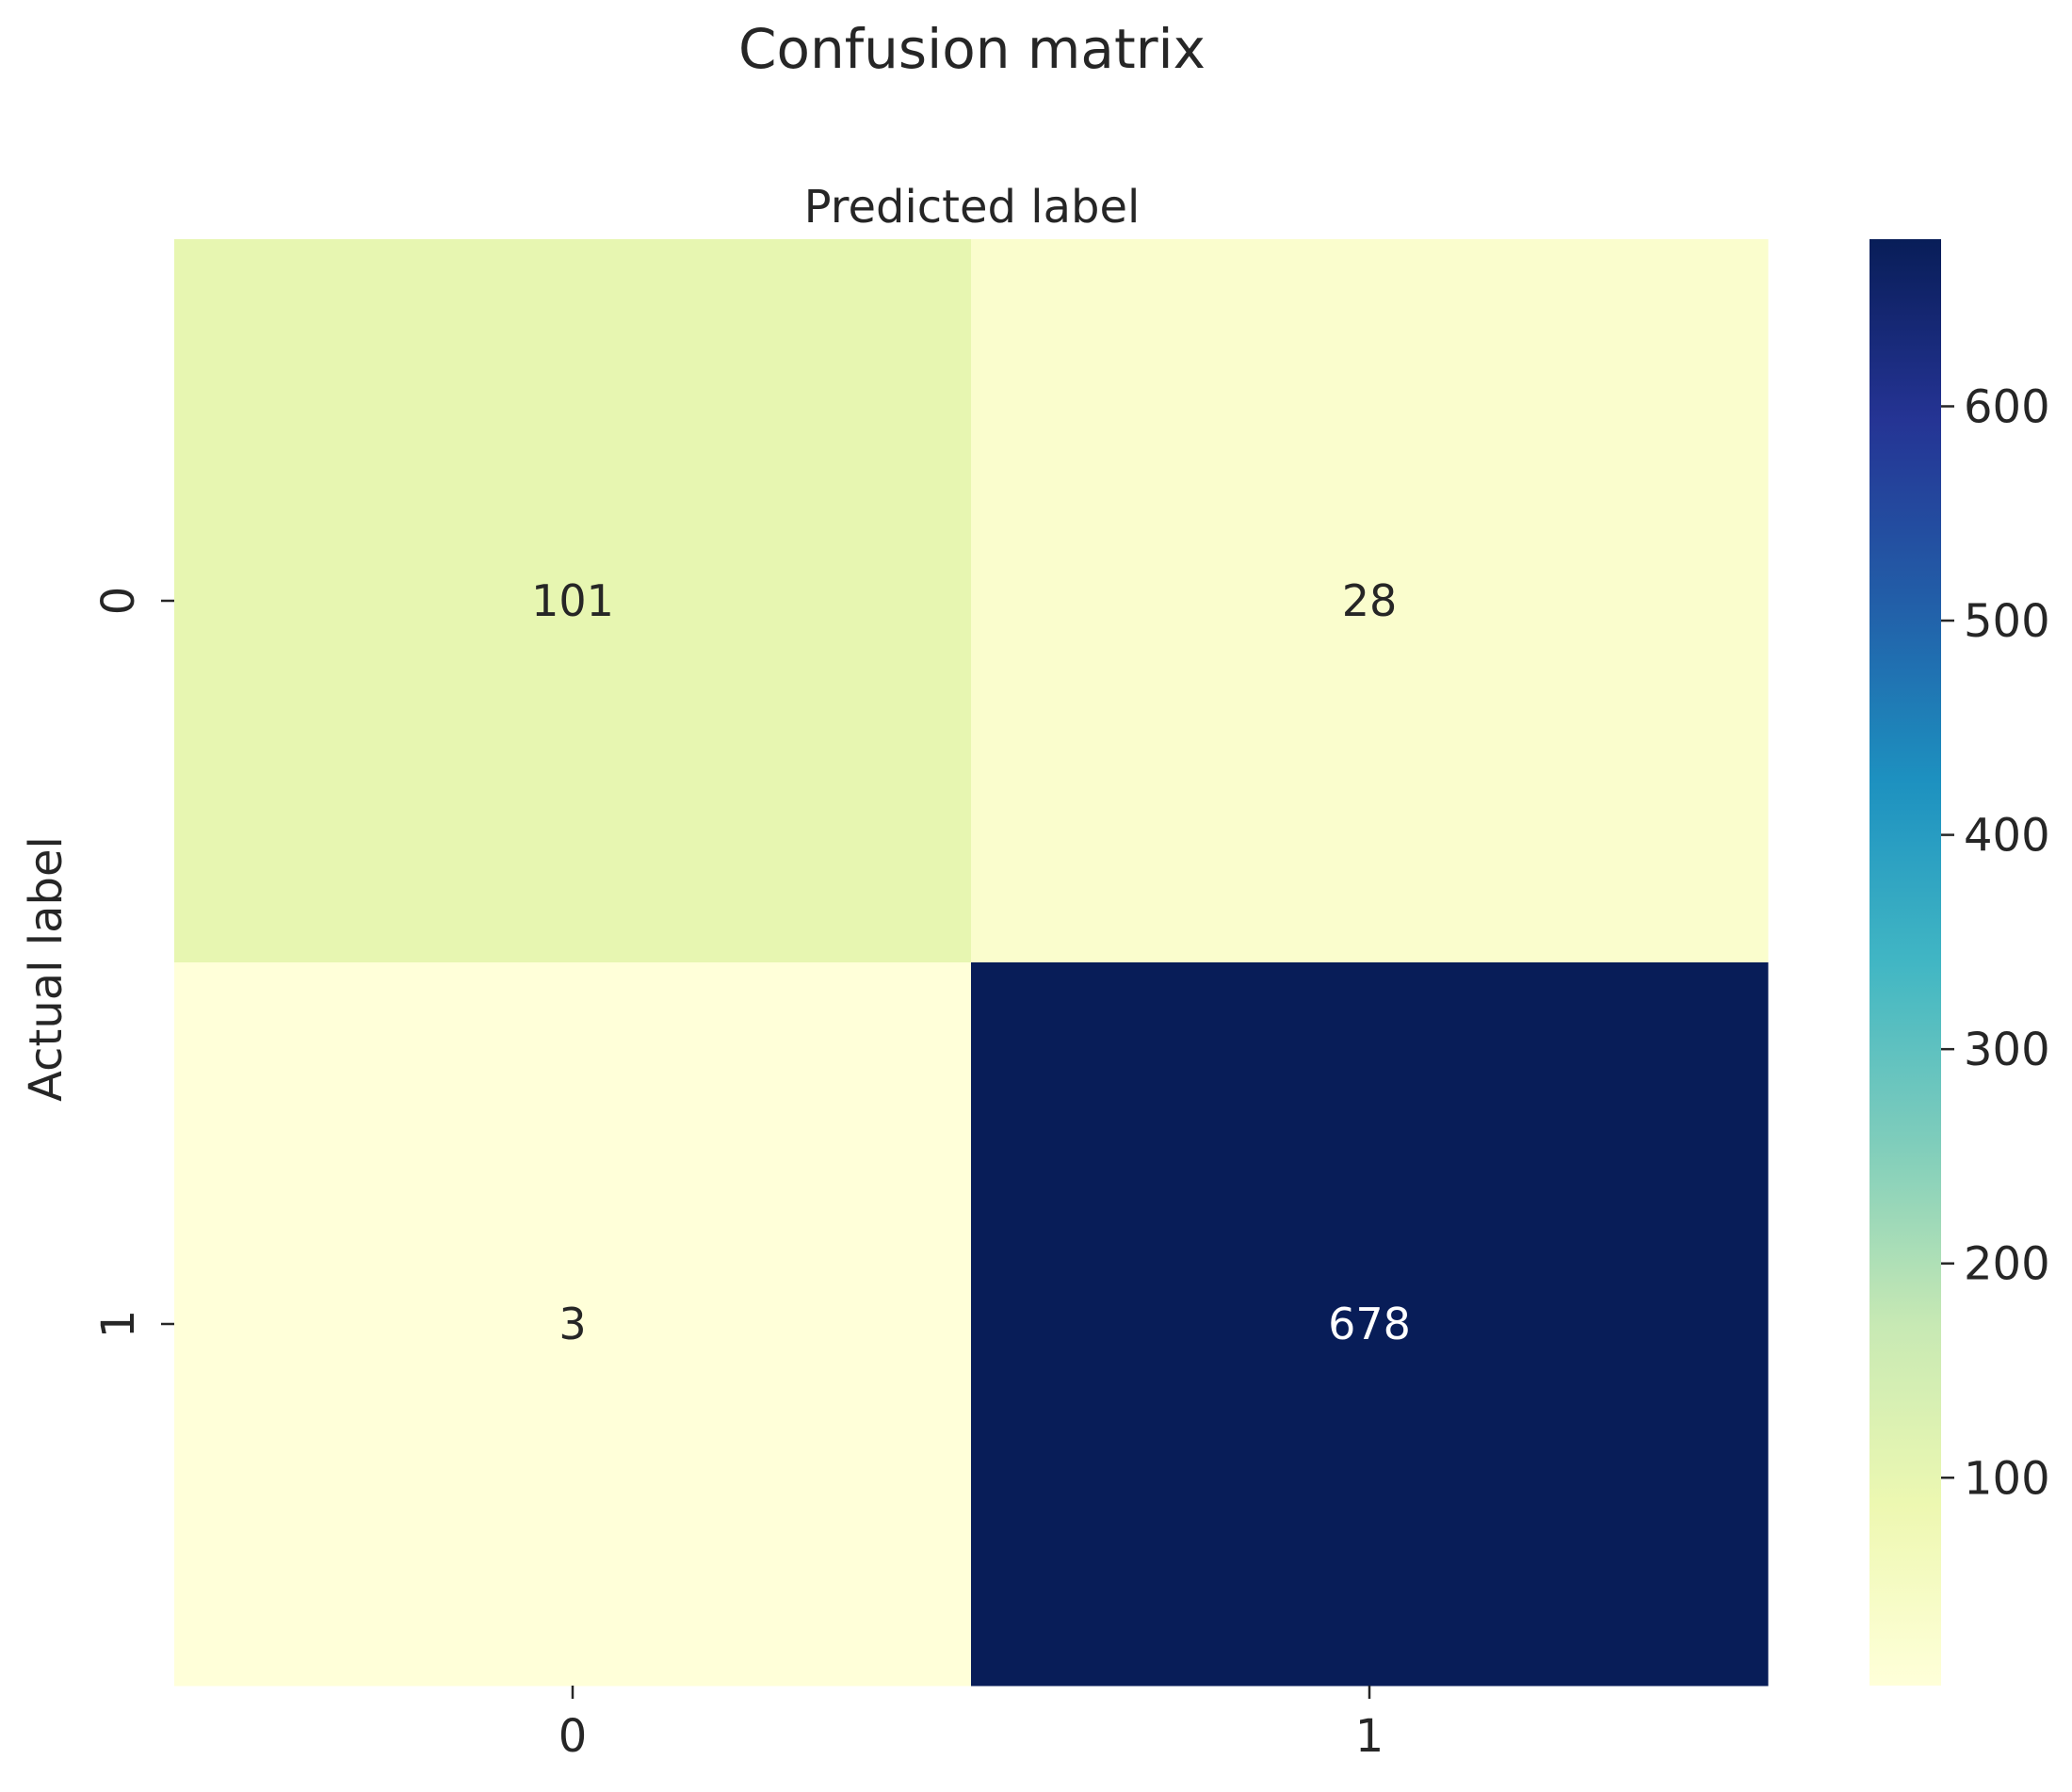 The image size is (2072, 1792). Describe the element at coordinates (1960, 962) in the screenshot. I see `colorbar: 100 200 300 400 500 600` at that location.